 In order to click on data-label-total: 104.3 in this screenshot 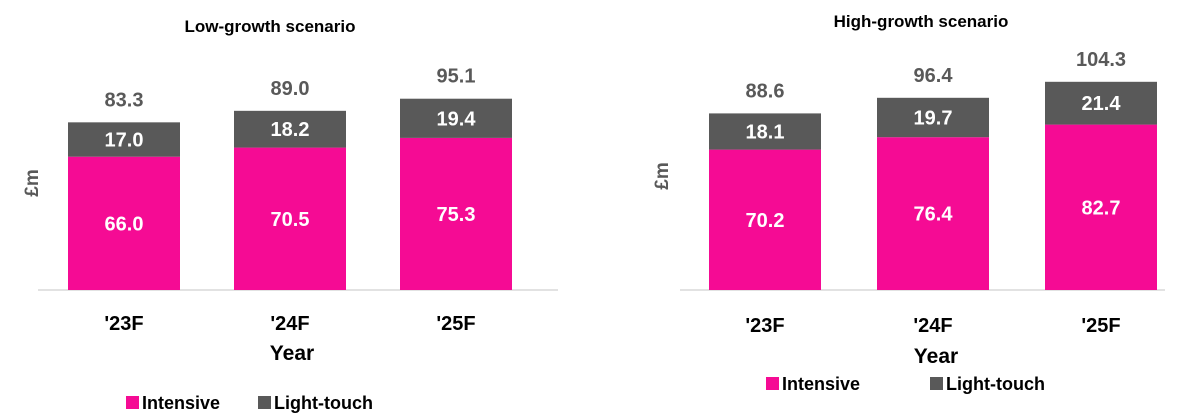, I will do `click(1101, 60)`.